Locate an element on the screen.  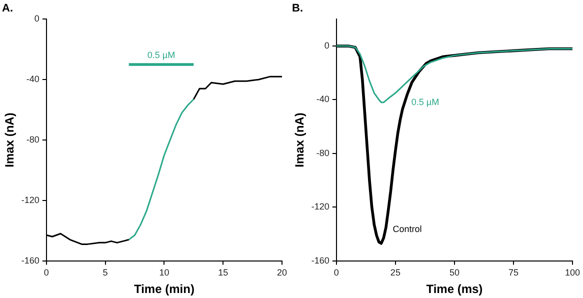
x-tick-label: 75 is located at coordinates (513, 273).